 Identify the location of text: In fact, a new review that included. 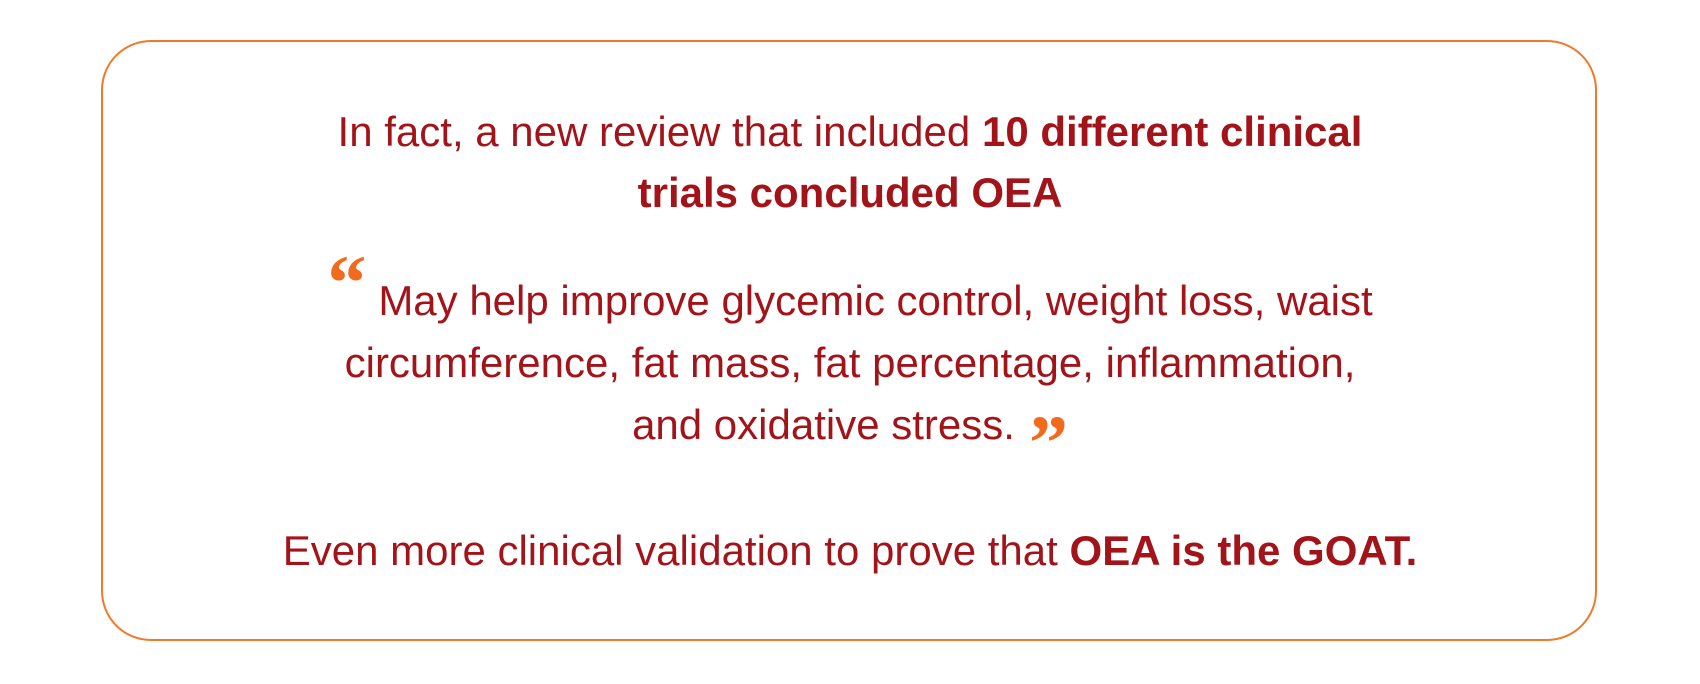
(654, 131).